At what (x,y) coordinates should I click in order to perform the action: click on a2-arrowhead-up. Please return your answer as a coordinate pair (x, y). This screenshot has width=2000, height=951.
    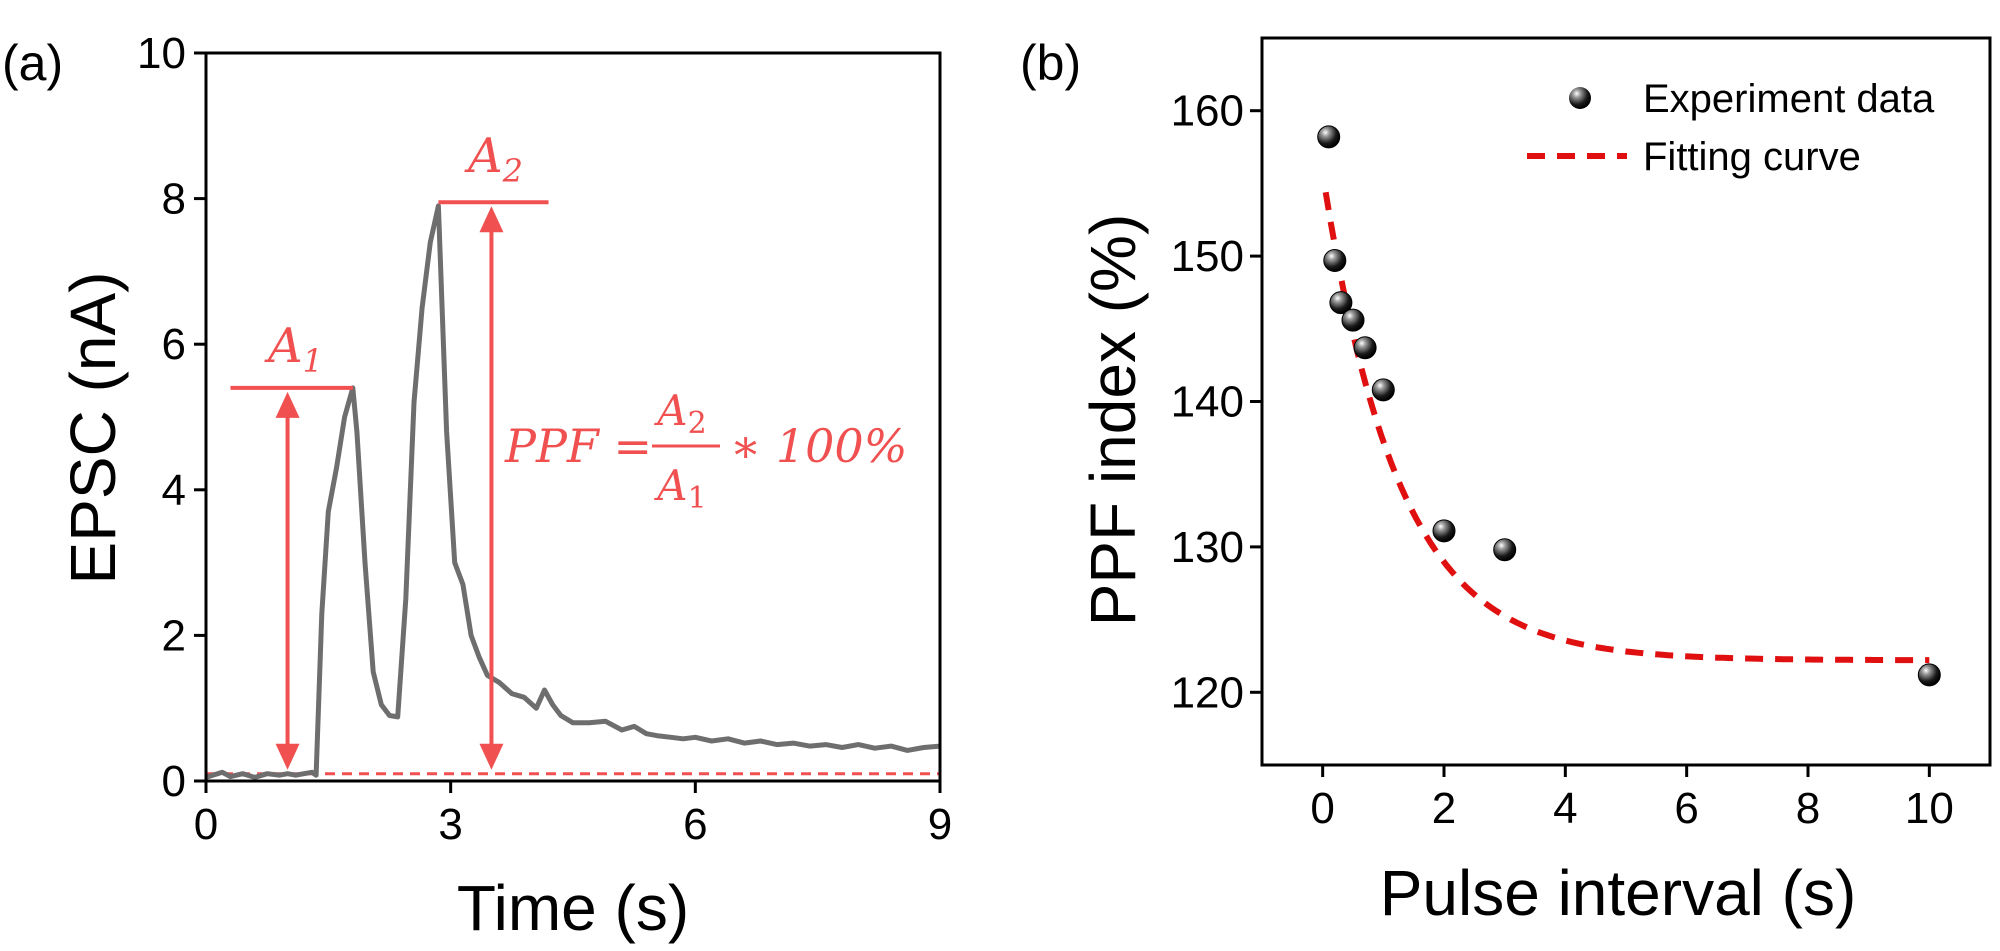
    Looking at the image, I should click on (491, 219).